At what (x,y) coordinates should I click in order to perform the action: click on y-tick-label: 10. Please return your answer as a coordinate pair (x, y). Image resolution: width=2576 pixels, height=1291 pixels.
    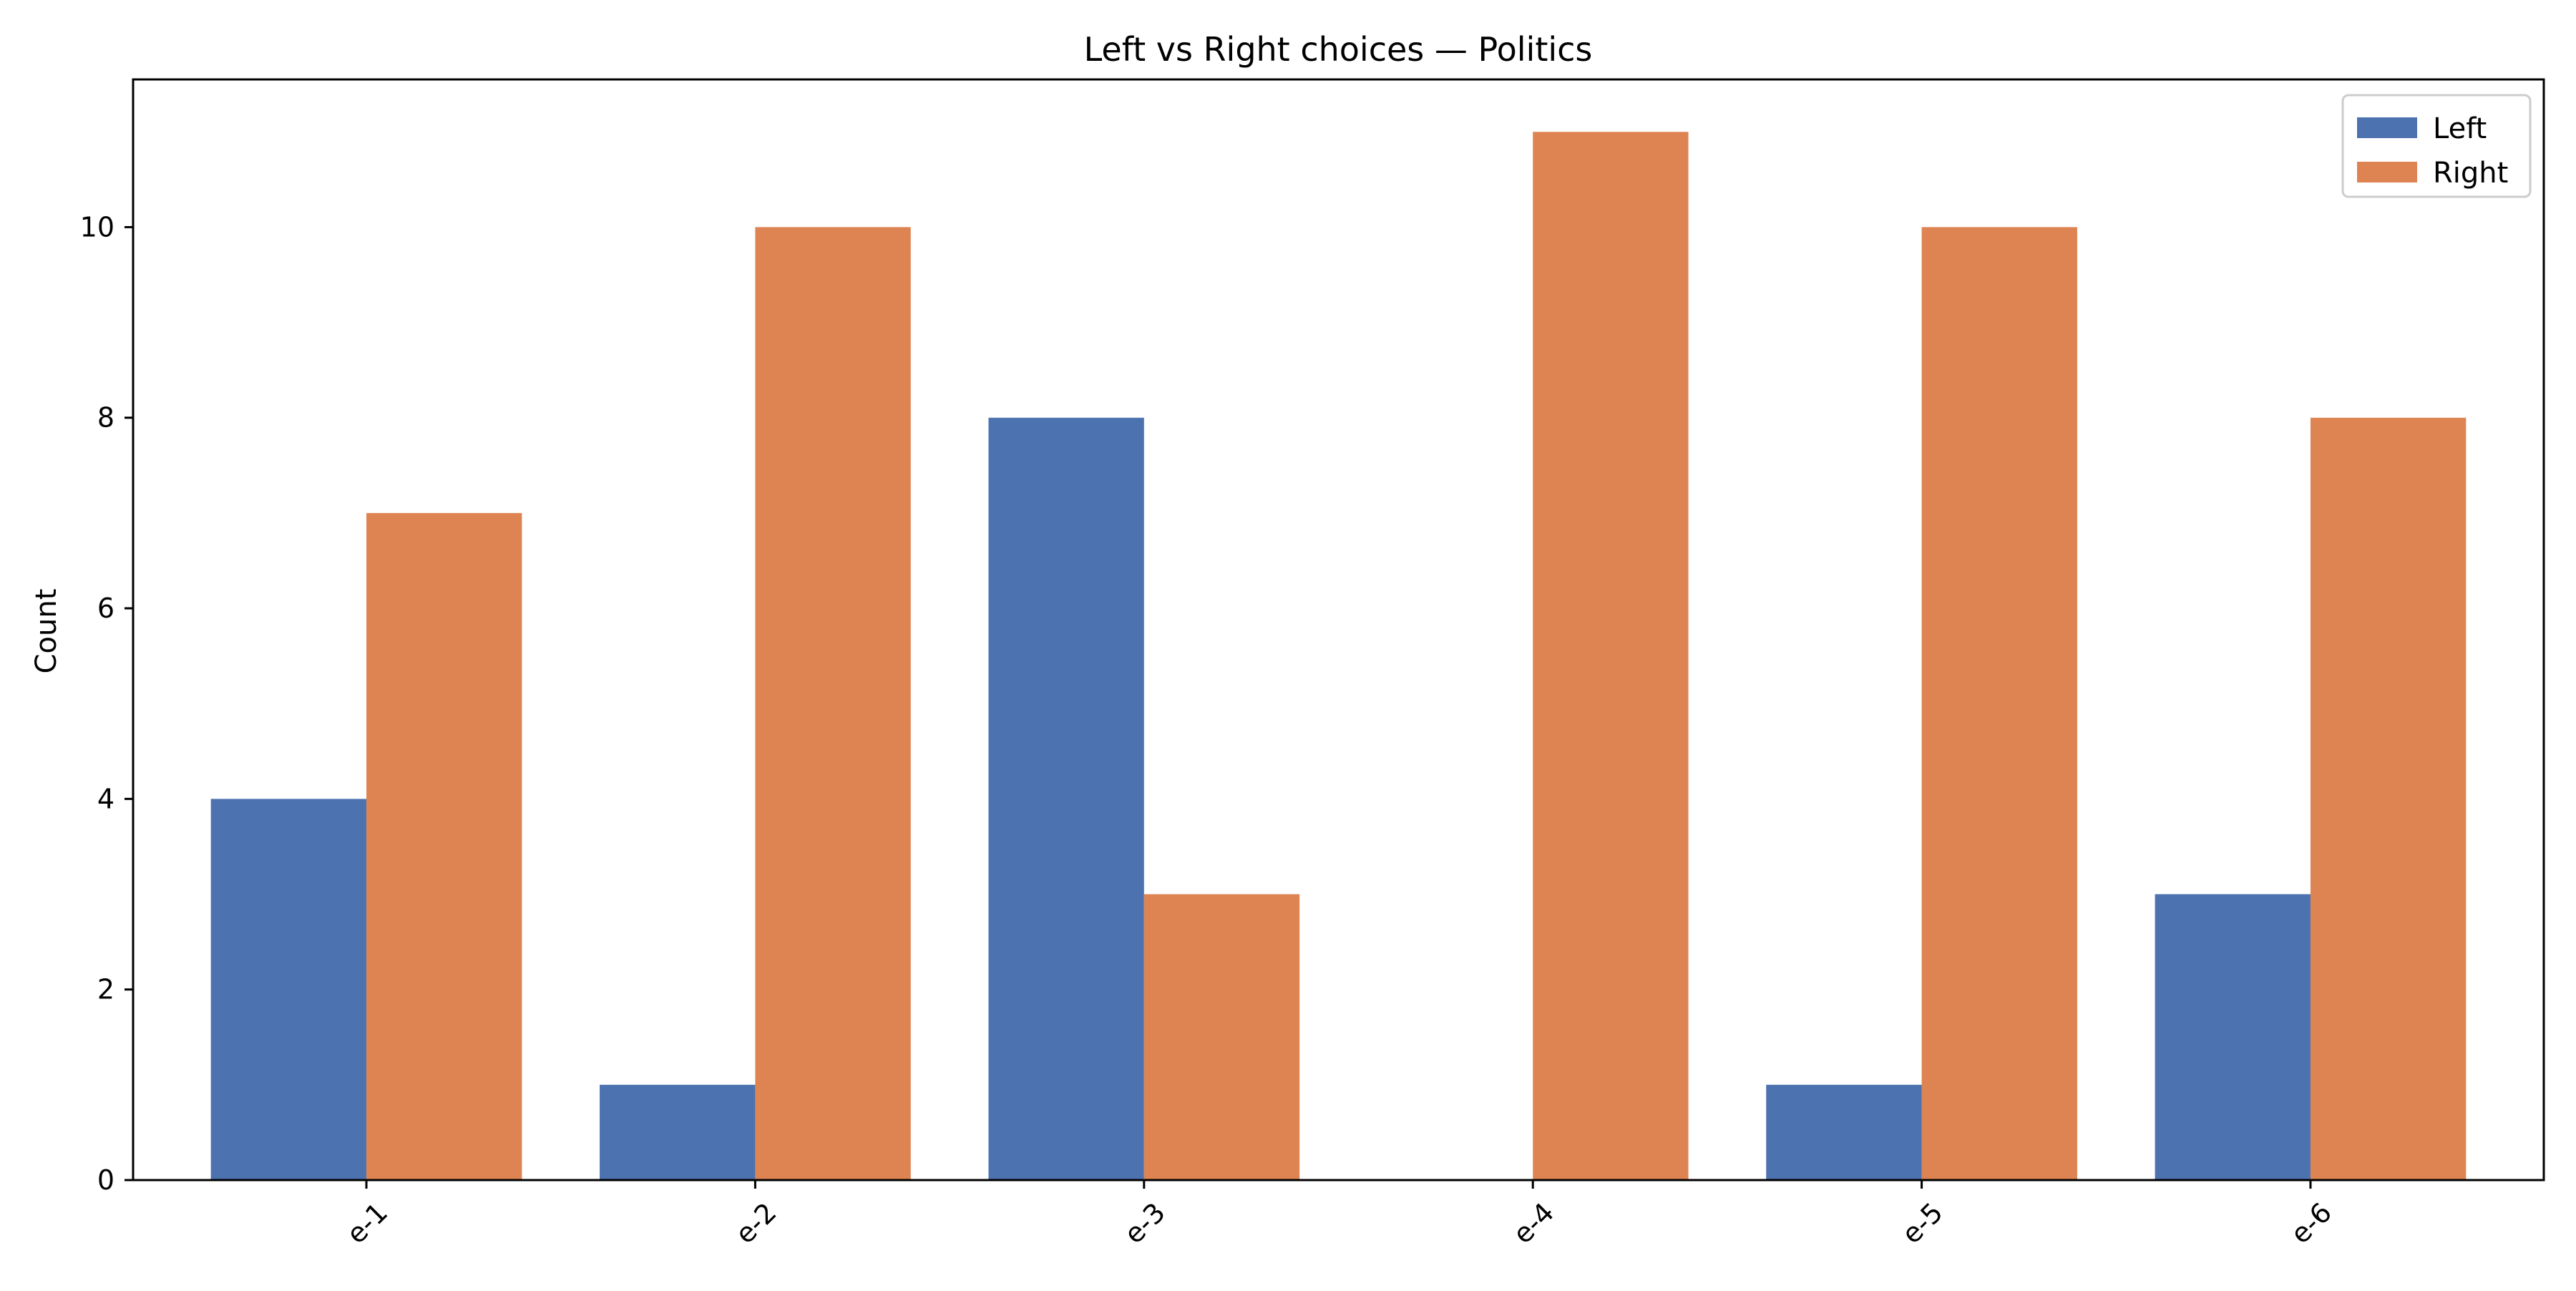
    Looking at the image, I should click on (97, 227).